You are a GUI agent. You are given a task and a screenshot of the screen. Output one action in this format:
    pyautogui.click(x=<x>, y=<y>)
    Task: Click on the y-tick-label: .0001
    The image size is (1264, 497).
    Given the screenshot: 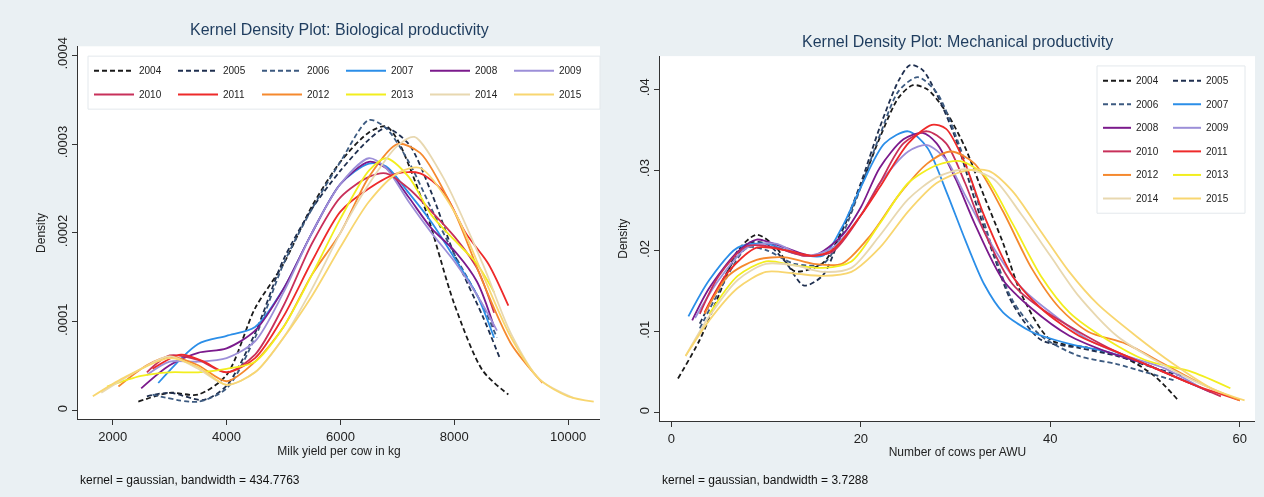 What is the action you would take?
    pyautogui.click(x=62, y=320)
    